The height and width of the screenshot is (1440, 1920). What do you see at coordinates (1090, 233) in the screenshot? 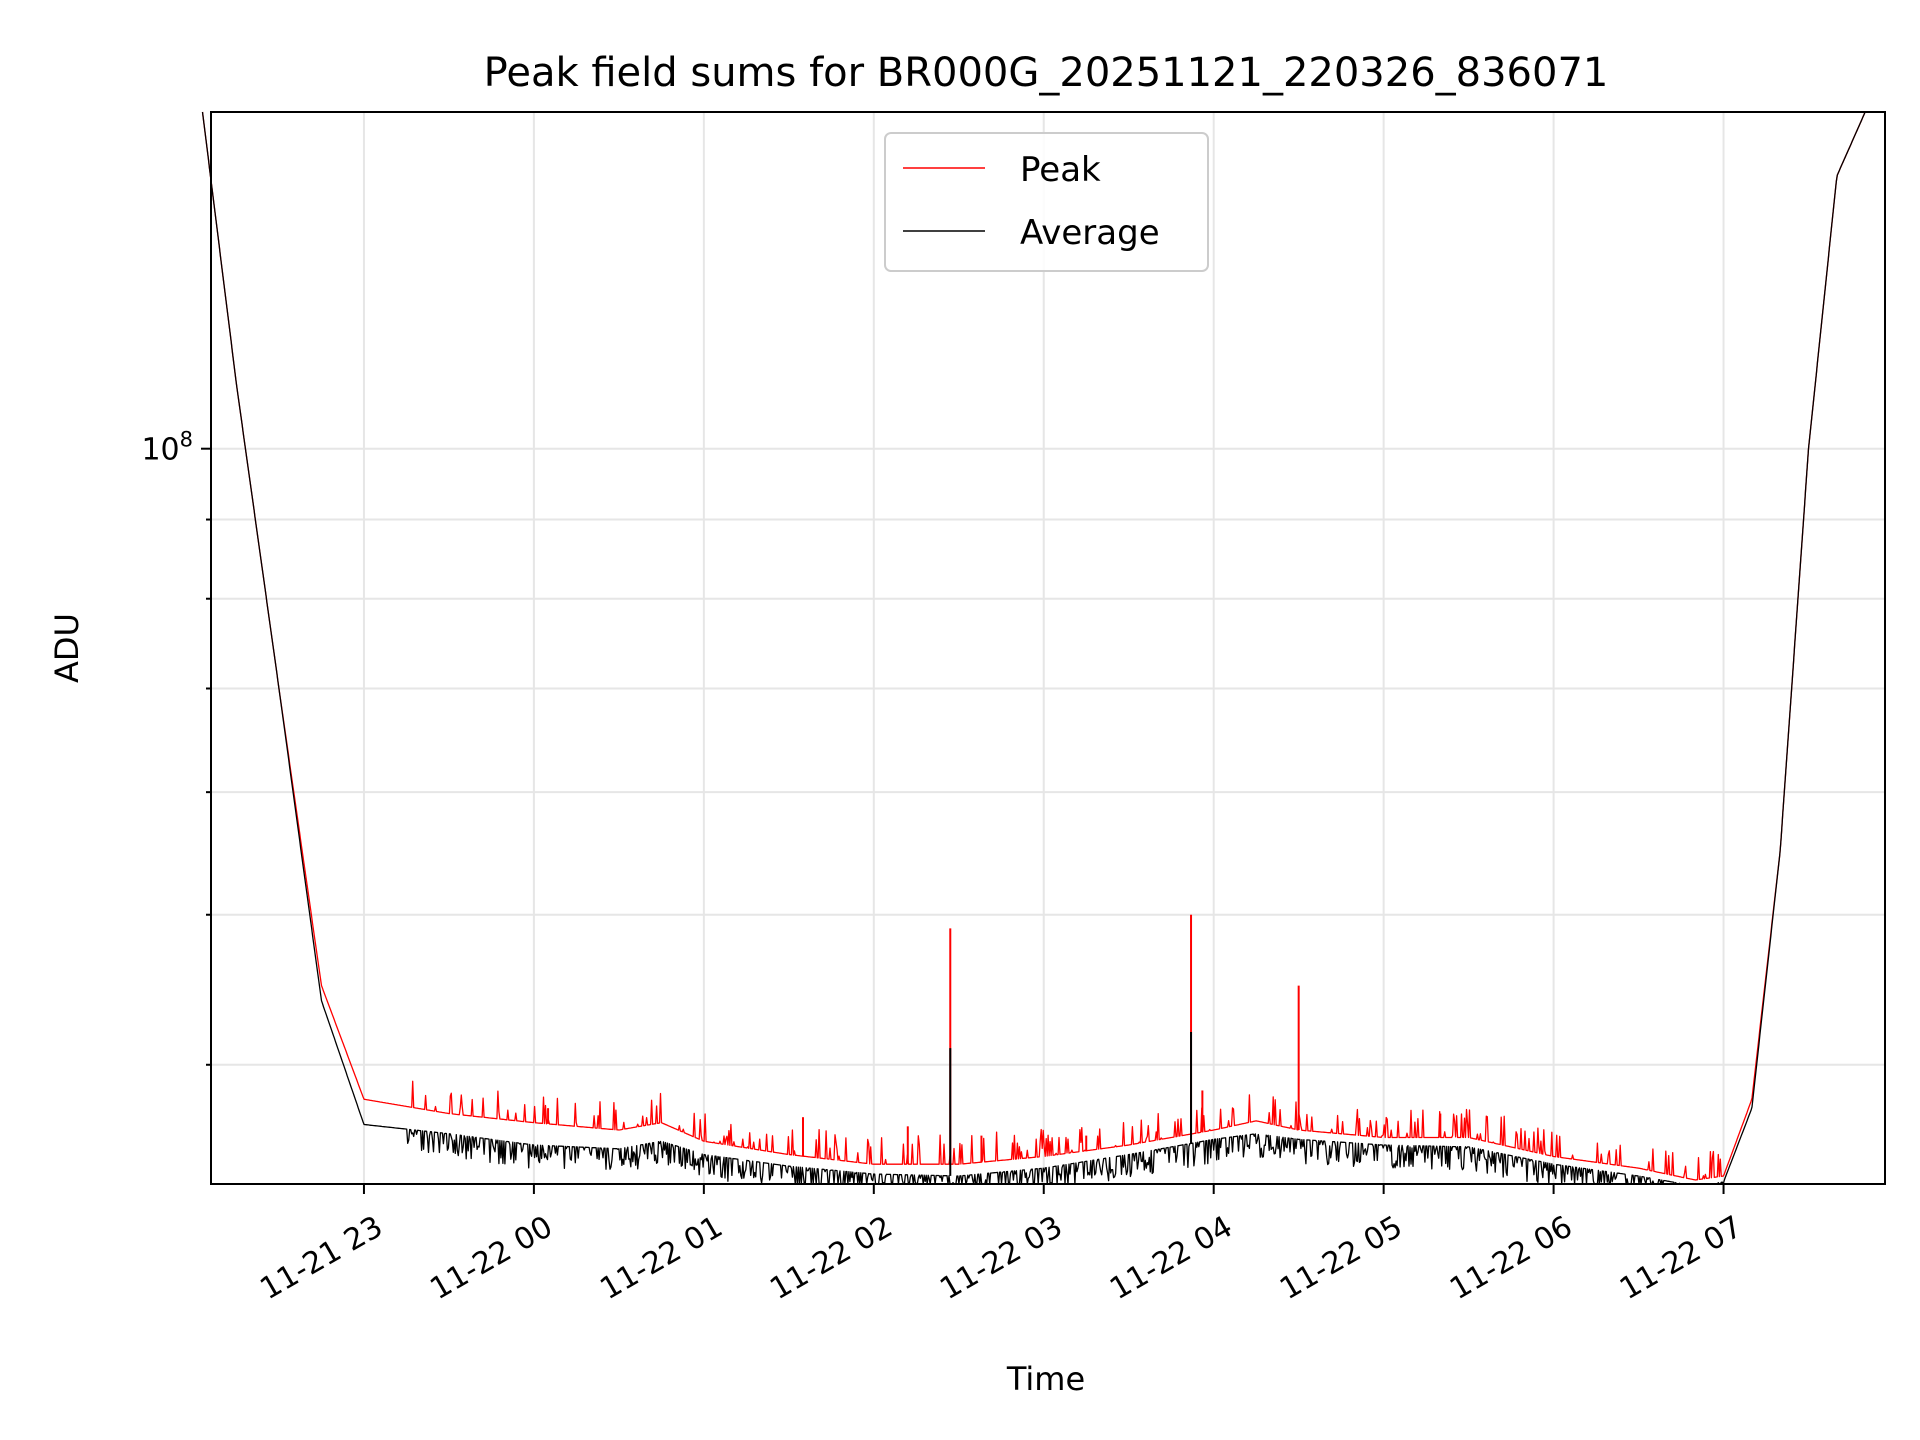
I see `legend-label-average: Average` at bounding box center [1090, 233].